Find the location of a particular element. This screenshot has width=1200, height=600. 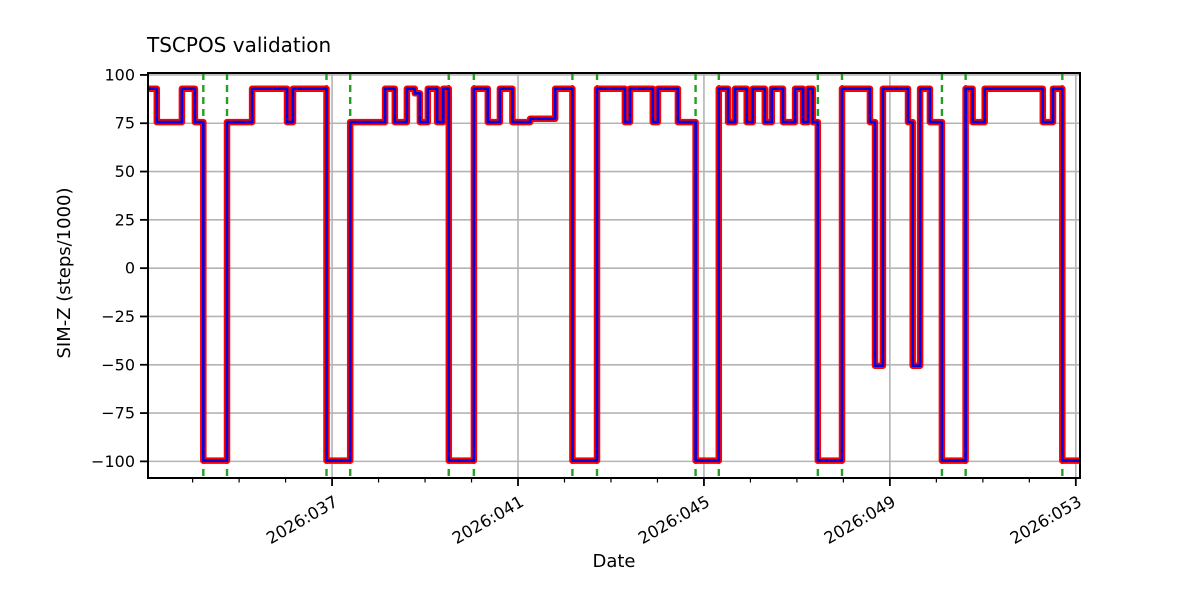

x-axis-label: Date is located at coordinates (614, 561).